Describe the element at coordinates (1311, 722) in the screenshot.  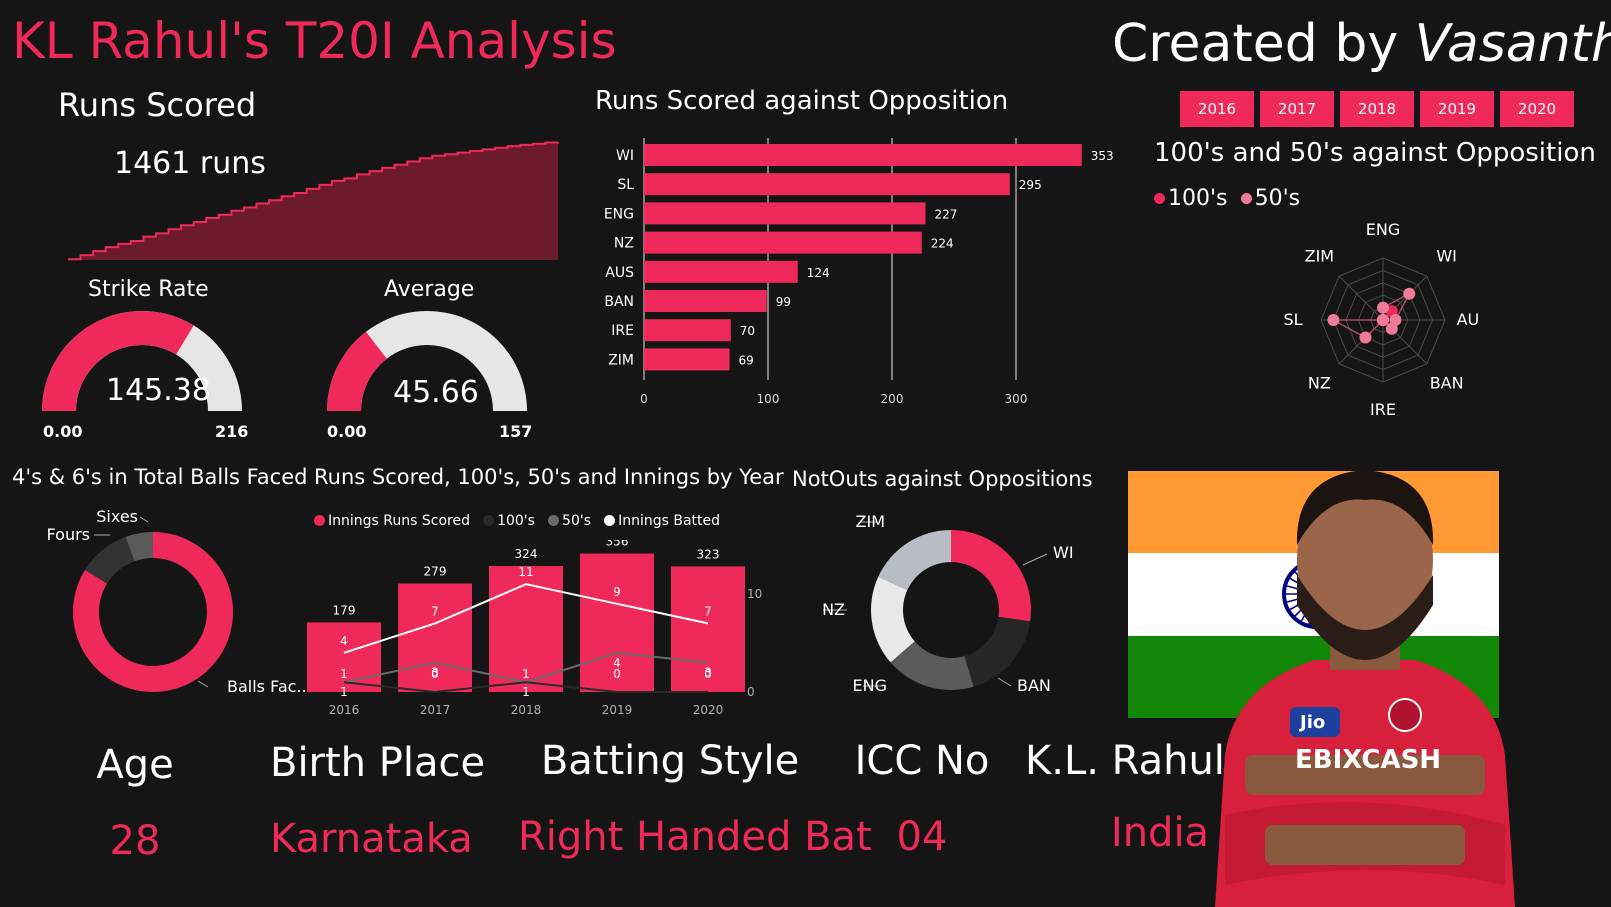
I see `svg-text: Jio` at that location.